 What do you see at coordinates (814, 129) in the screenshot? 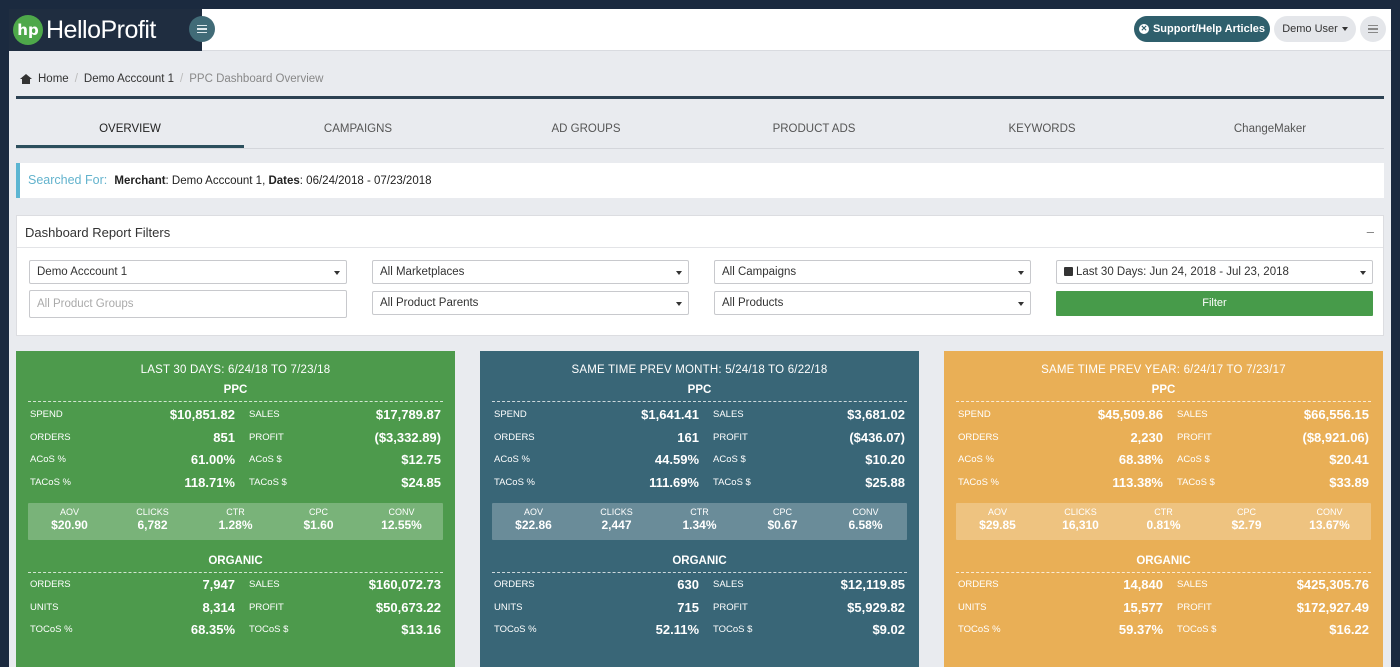
I see `tab-product-ads: PRODUCT ADS` at bounding box center [814, 129].